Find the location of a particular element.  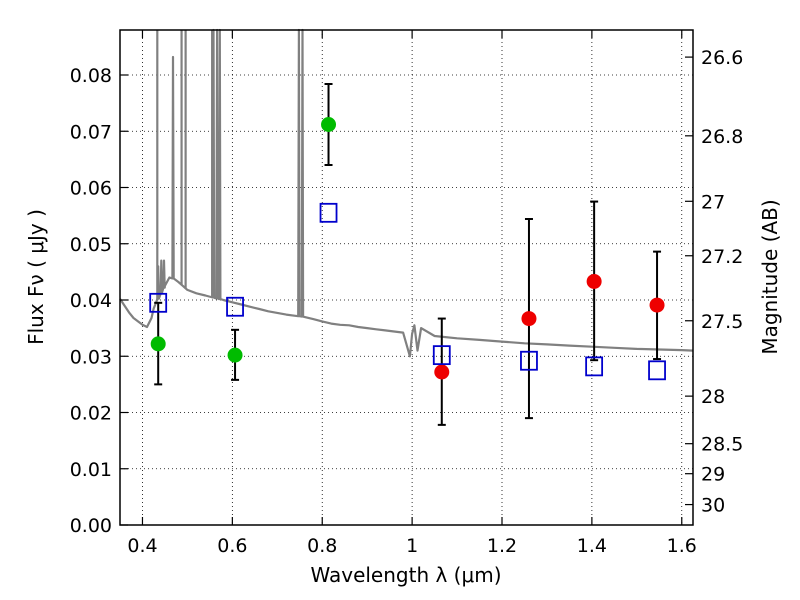

x-tick-label: 1.2 is located at coordinates (502, 546).